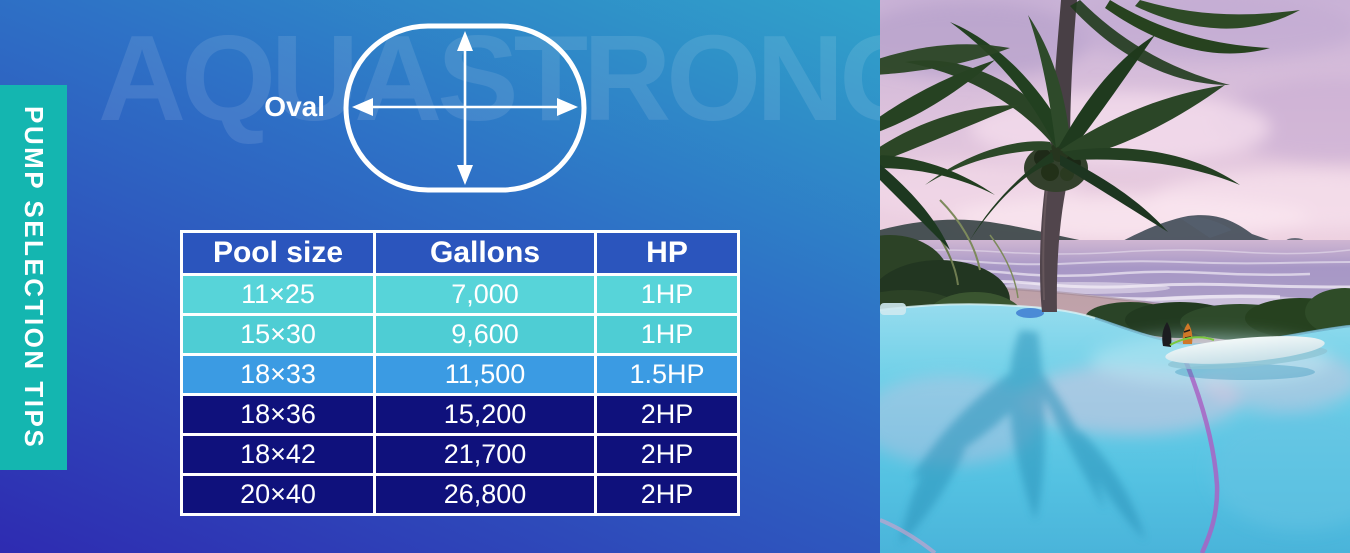  Describe the element at coordinates (1167, 334) in the screenshot. I see `surfboard-fin-black` at that location.